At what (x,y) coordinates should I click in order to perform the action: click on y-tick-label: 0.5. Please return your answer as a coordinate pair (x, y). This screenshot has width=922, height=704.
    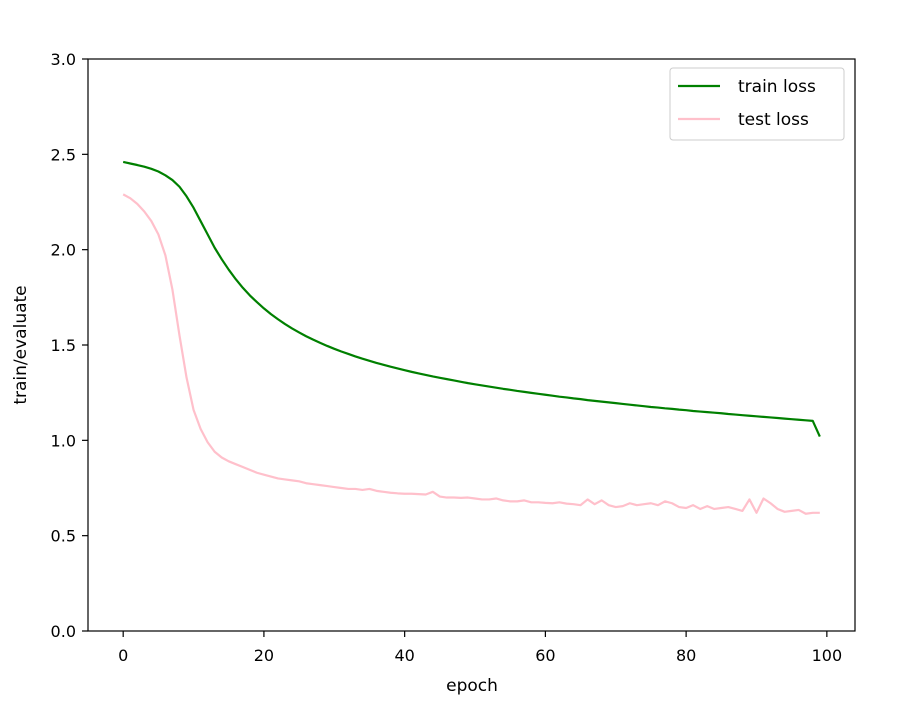
    Looking at the image, I should click on (63, 536).